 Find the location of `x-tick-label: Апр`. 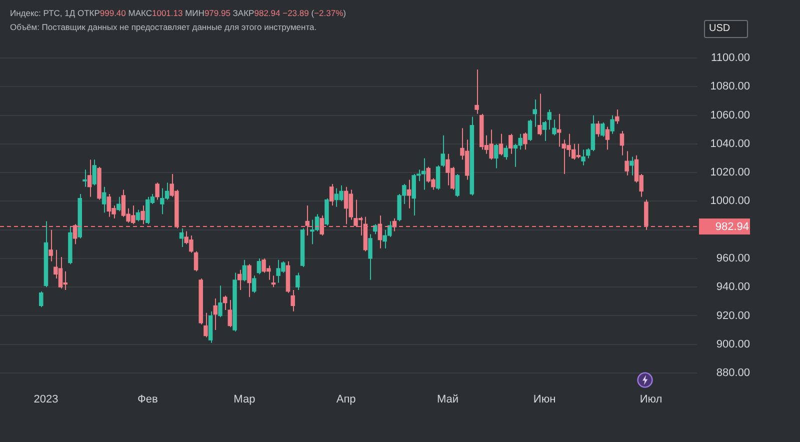

x-tick-label: Апр is located at coordinates (346, 400).